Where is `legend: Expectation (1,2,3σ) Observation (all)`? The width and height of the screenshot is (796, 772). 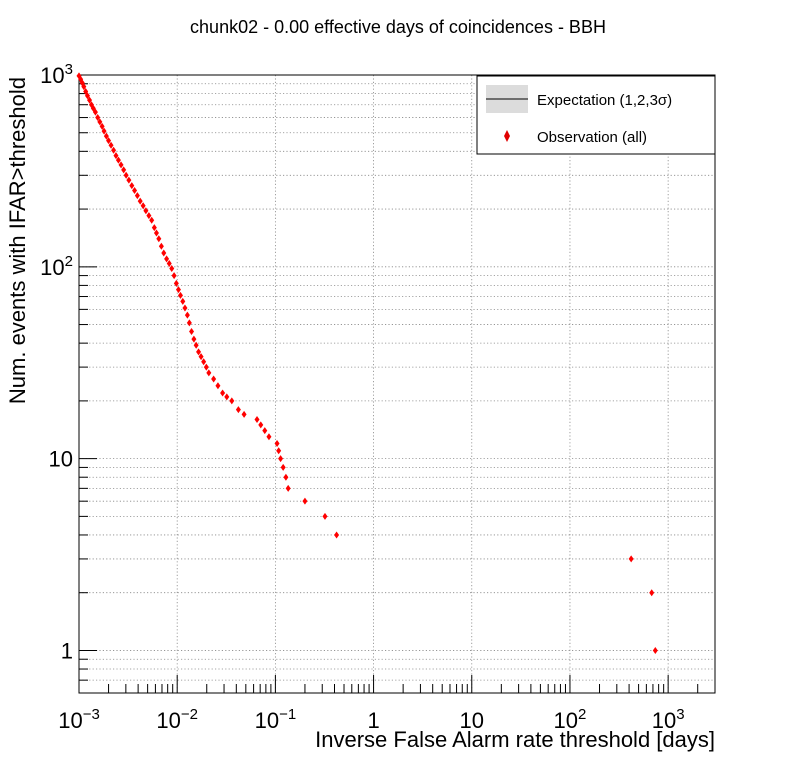 legend: Expectation (1,2,3σ) Observation (all) is located at coordinates (596, 115).